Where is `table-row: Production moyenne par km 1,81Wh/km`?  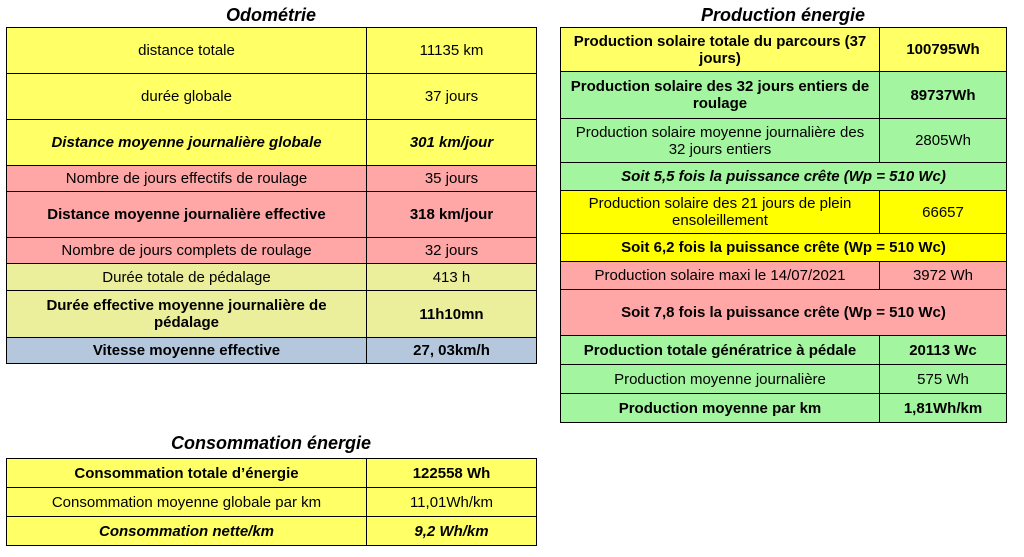
table-row: Production moyenne par km 1,81Wh/km is located at coordinates (783, 408).